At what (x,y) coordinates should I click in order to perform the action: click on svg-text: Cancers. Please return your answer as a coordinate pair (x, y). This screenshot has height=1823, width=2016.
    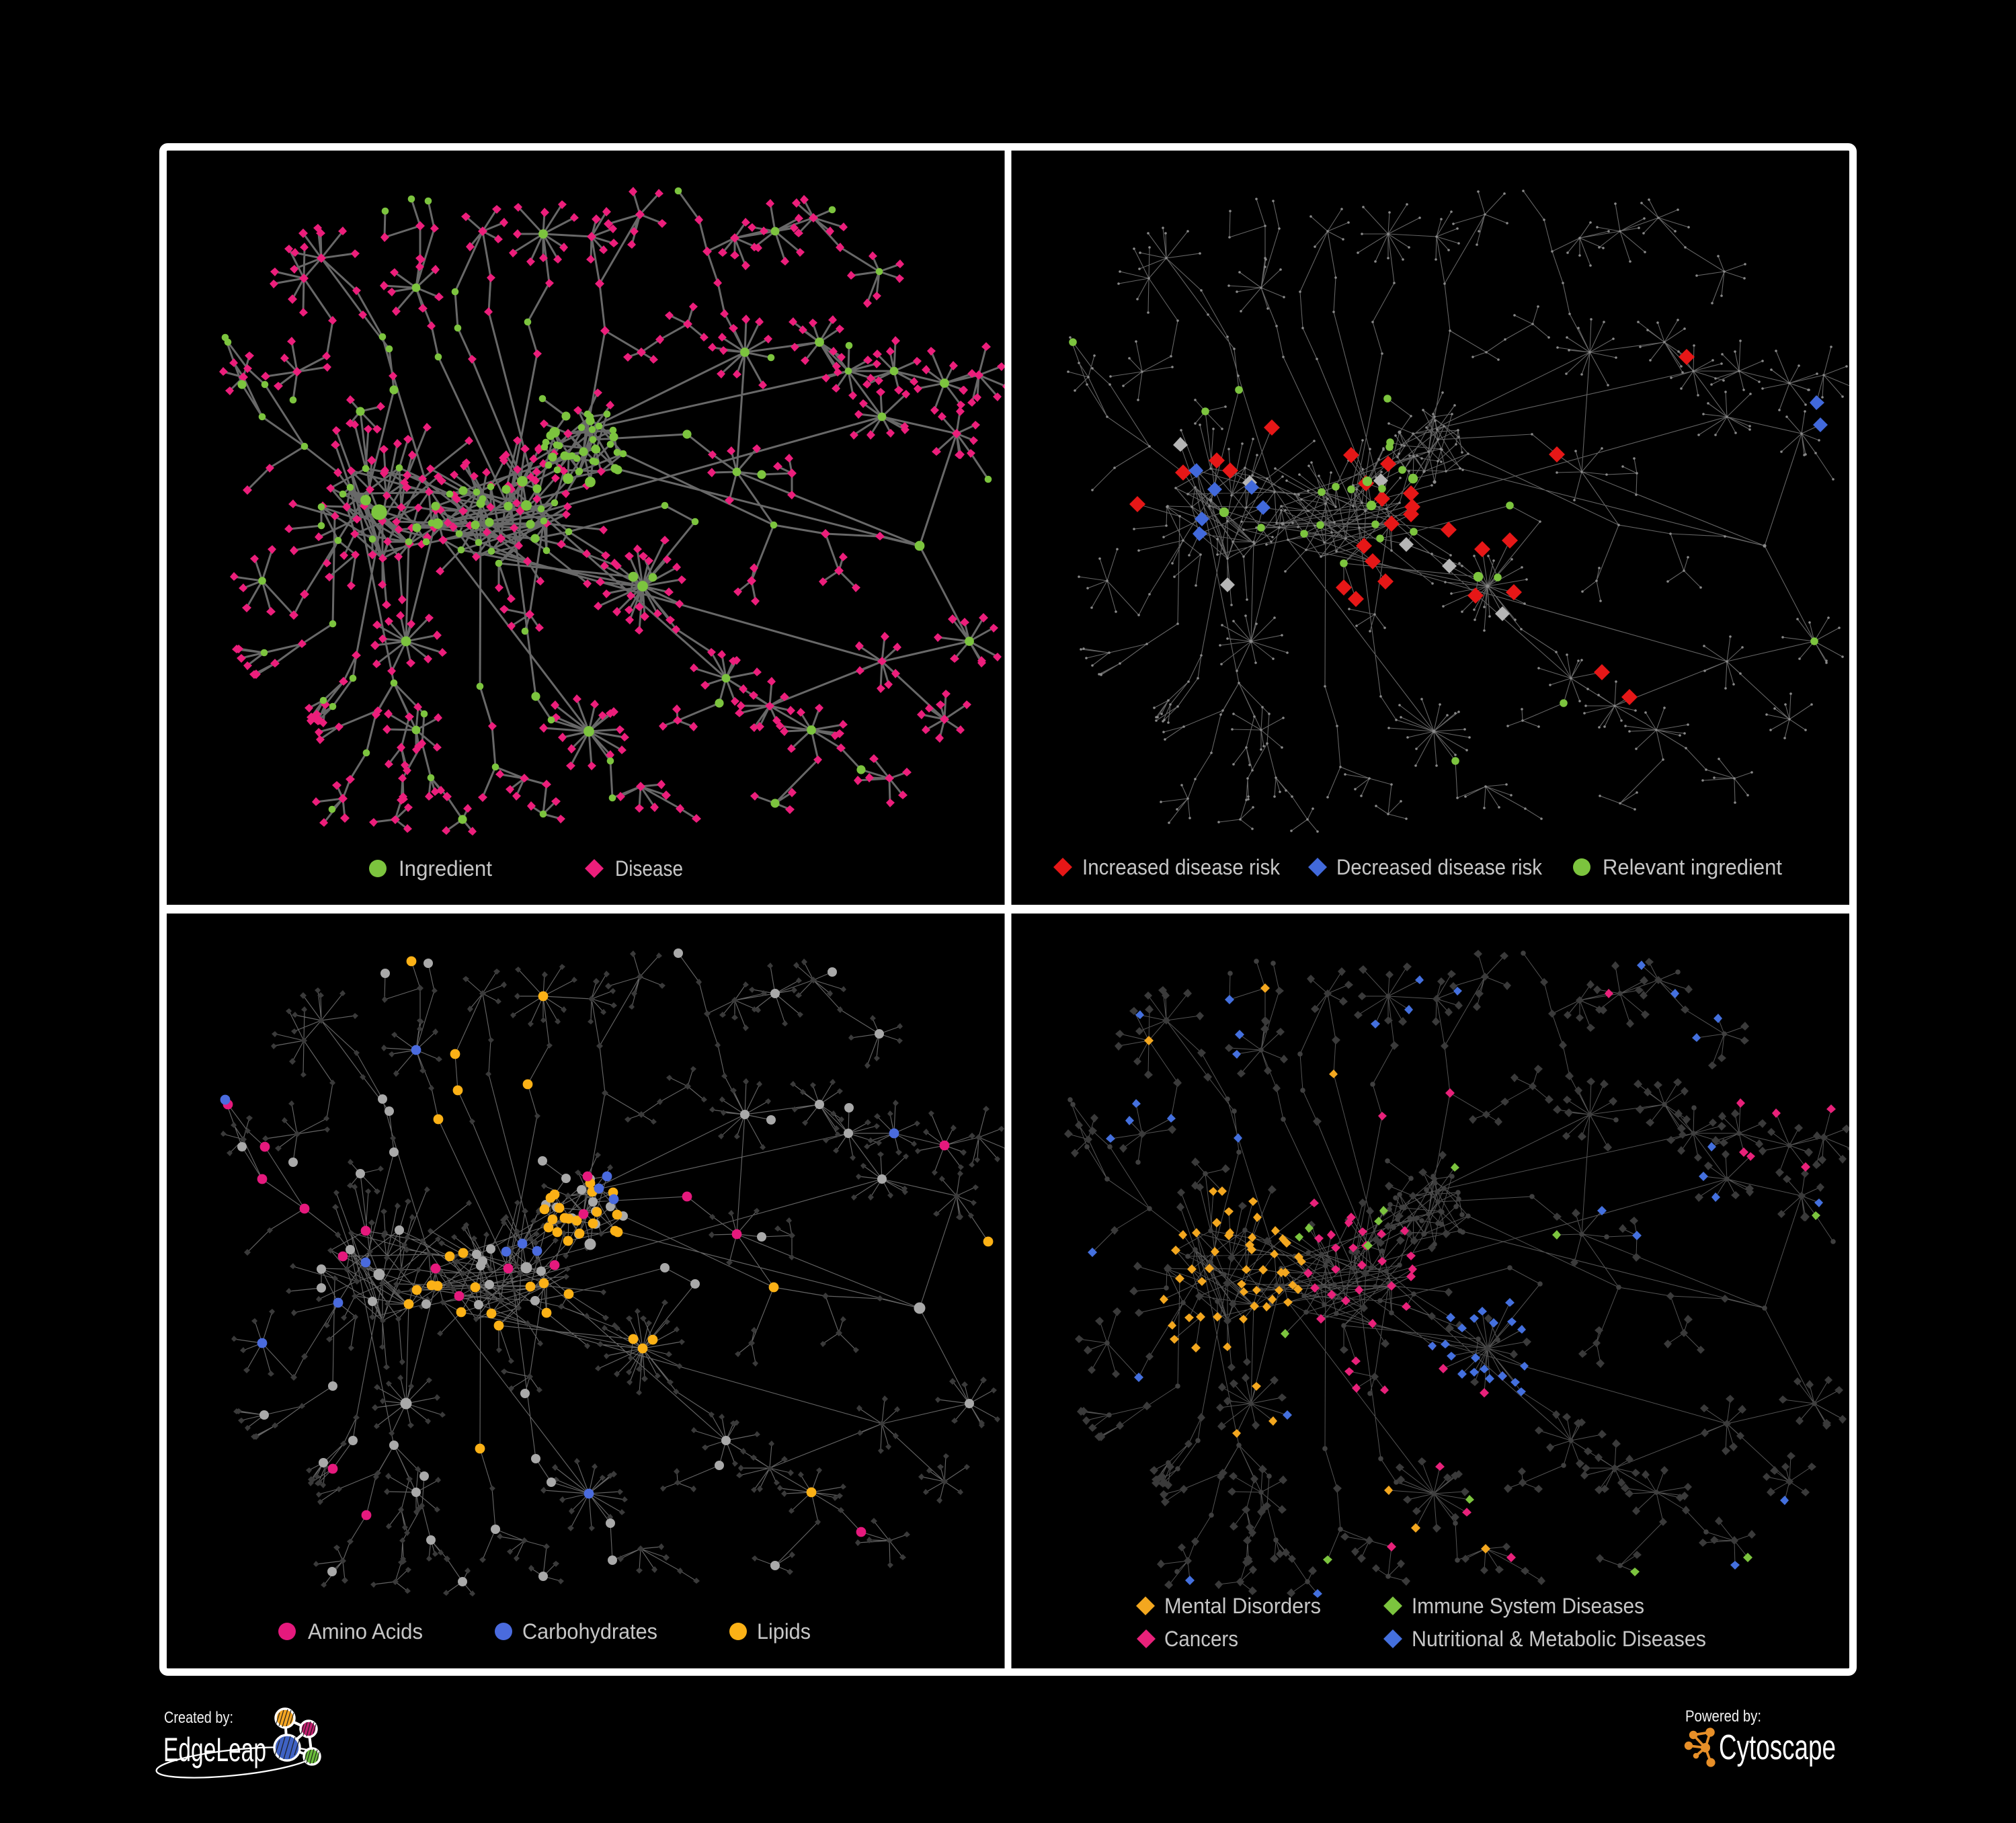
    Looking at the image, I should click on (1201, 1639).